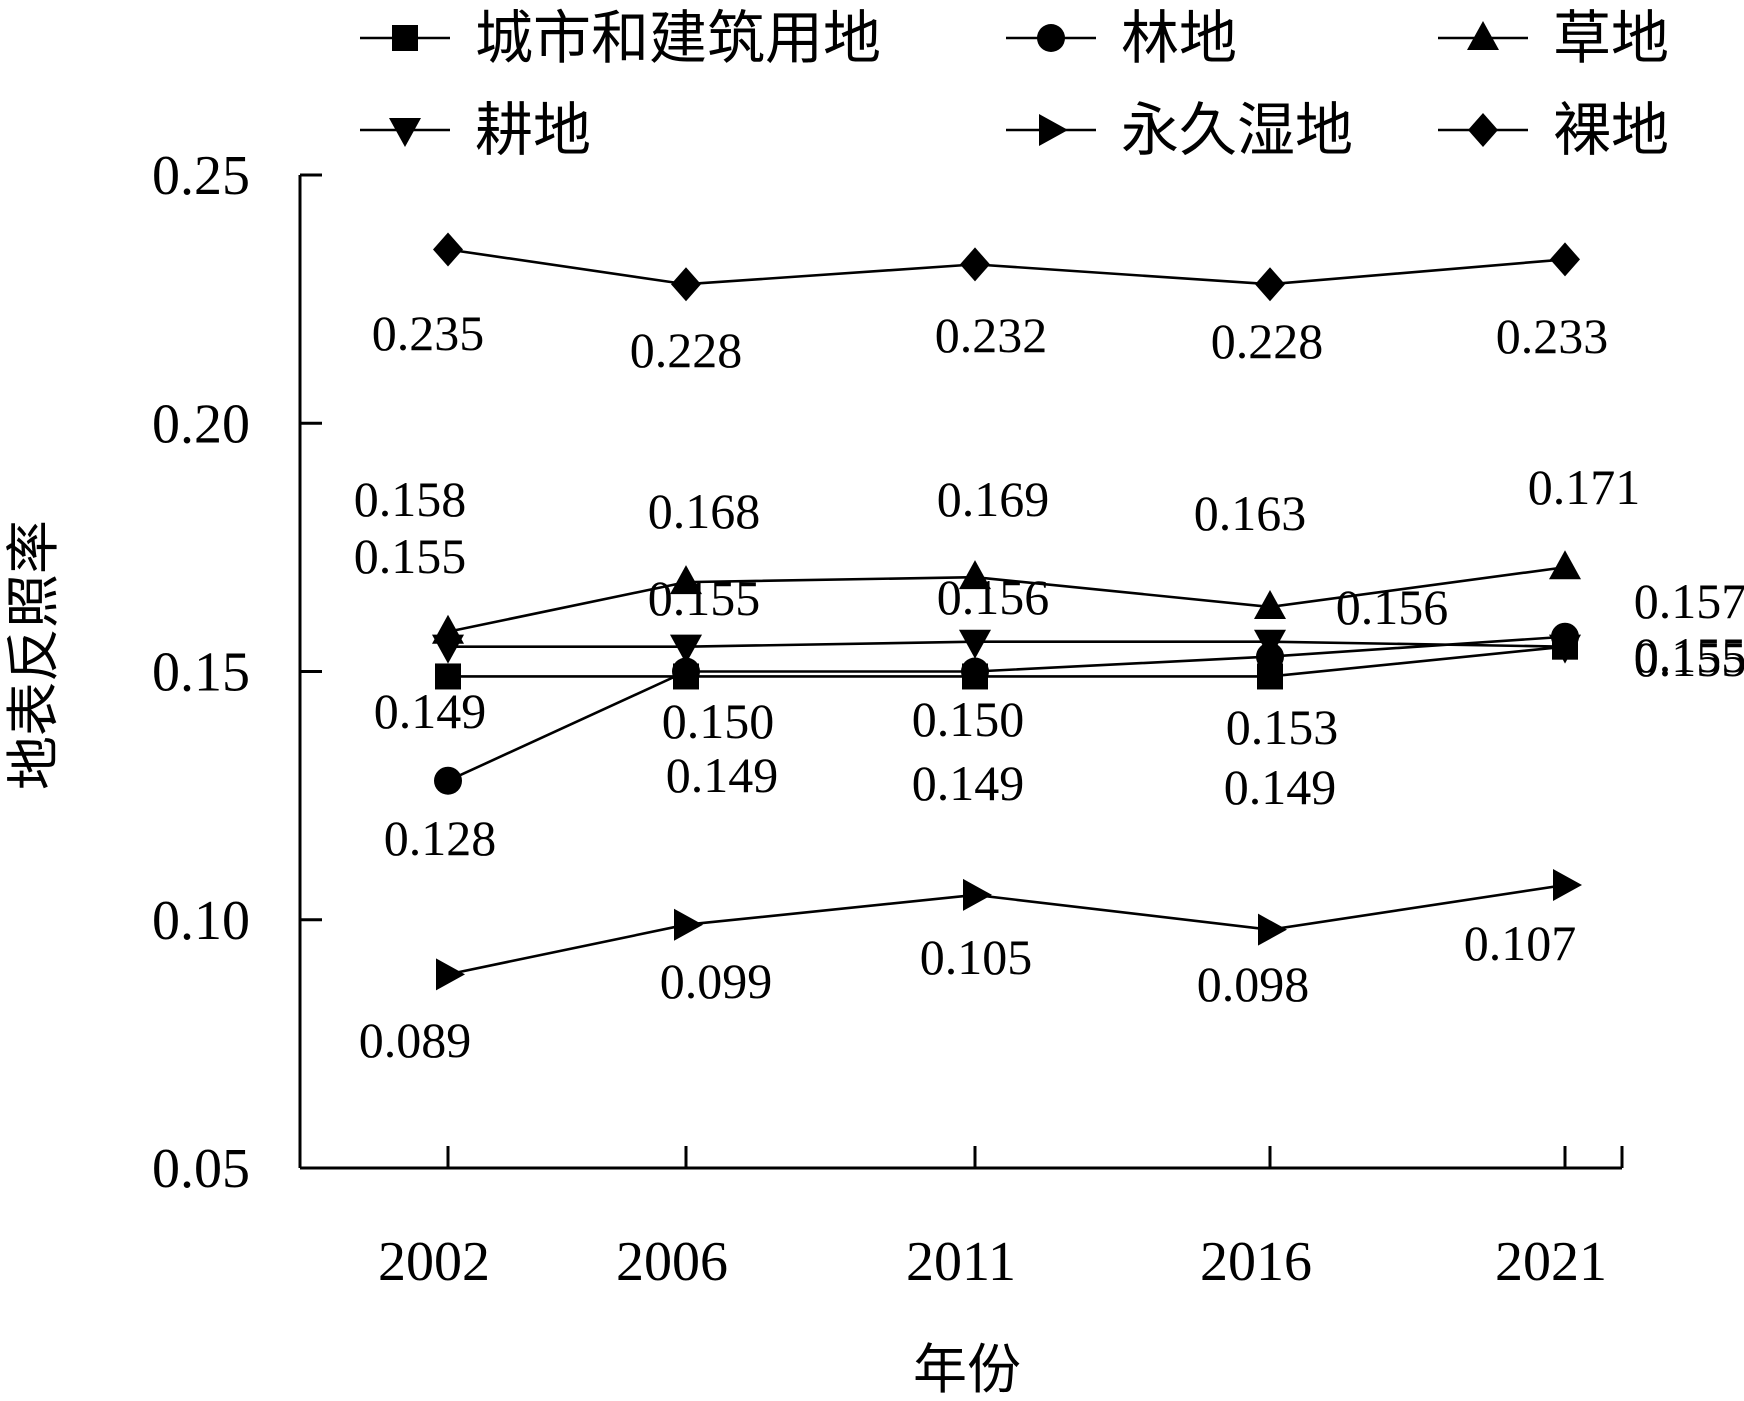 The image size is (1744, 1401). Describe the element at coordinates (201, 424) in the screenshot. I see `y-tick-label: 0.20` at that location.